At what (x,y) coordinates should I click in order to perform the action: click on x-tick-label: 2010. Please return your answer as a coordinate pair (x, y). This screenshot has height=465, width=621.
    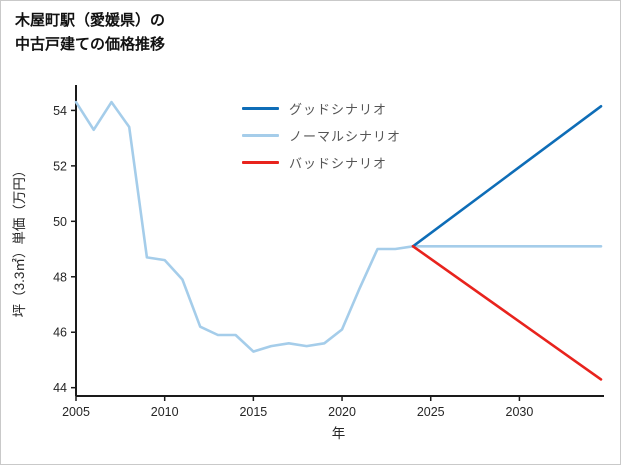
    Looking at the image, I should click on (165, 412).